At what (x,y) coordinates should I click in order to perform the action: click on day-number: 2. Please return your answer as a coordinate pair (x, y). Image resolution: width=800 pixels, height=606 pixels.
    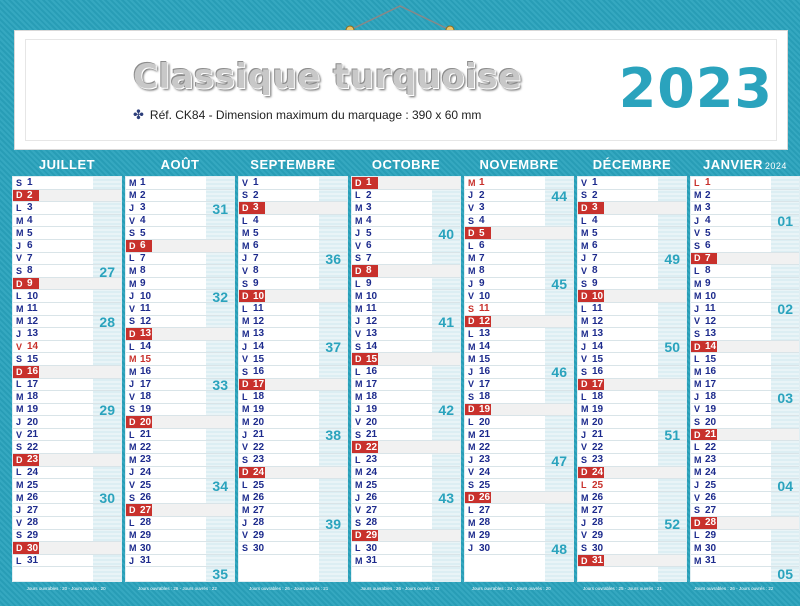
    Looking at the image, I should click on (595, 195).